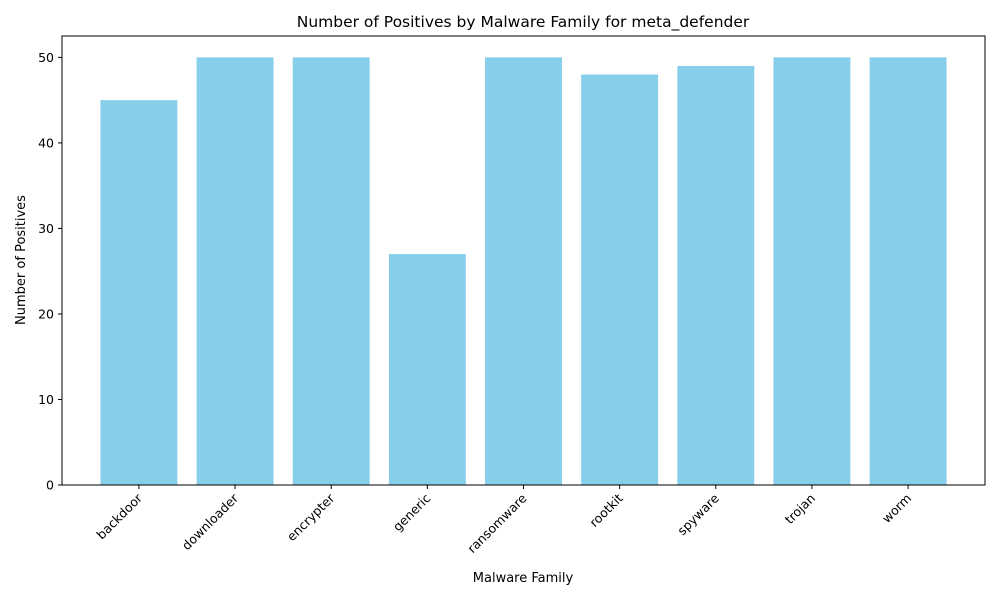  What do you see at coordinates (800, 509) in the screenshot?
I see `x-tick-label: trojan` at bounding box center [800, 509].